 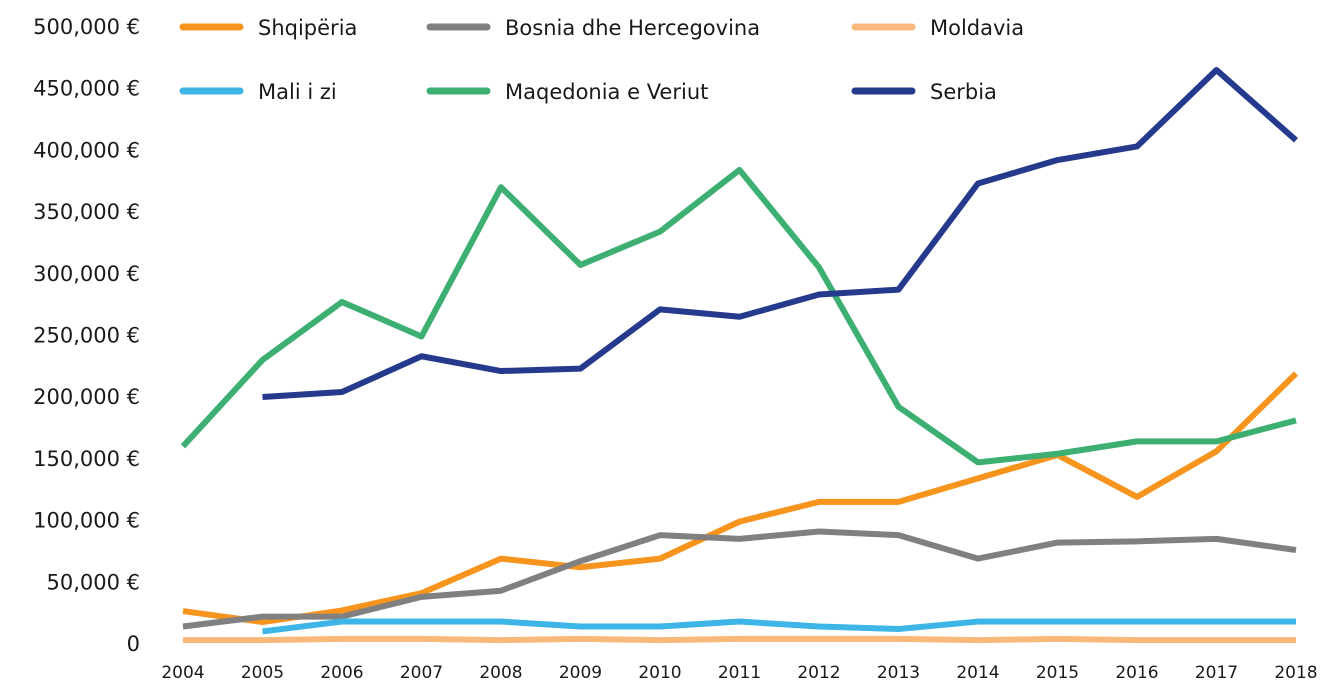 What do you see at coordinates (898, 673) in the screenshot?
I see `x-tick-label: 2013` at bounding box center [898, 673].